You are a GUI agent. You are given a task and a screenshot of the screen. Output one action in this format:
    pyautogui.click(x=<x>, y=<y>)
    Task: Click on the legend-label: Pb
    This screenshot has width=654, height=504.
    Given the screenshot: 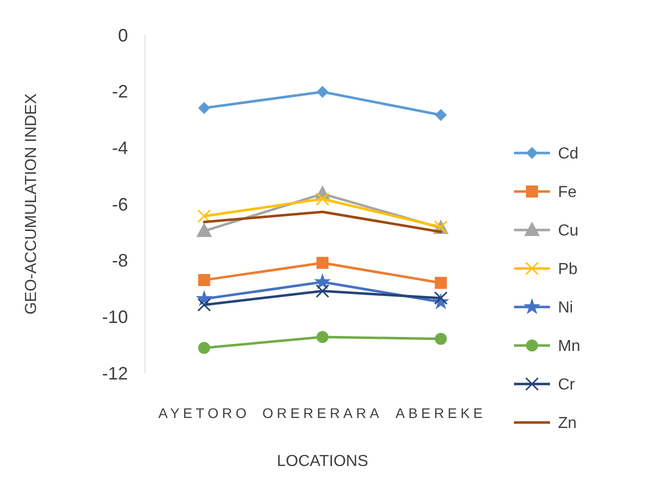 What is the action you would take?
    pyautogui.click(x=568, y=269)
    